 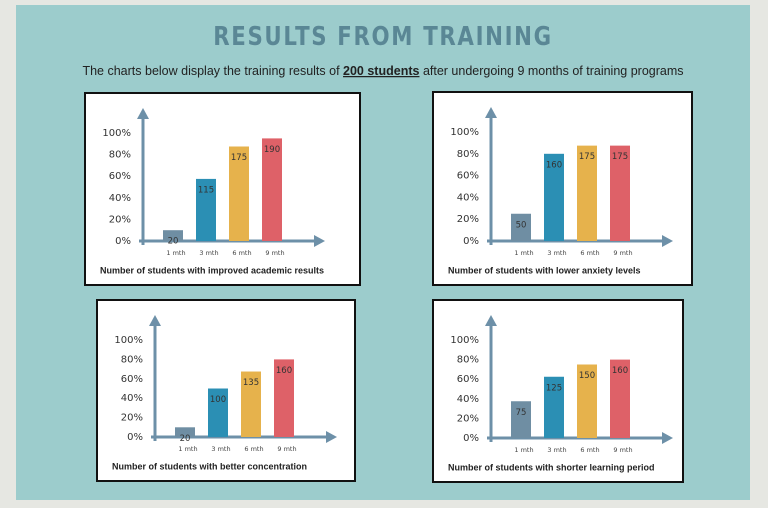 I want to click on panel-box, so click(x=222, y=189).